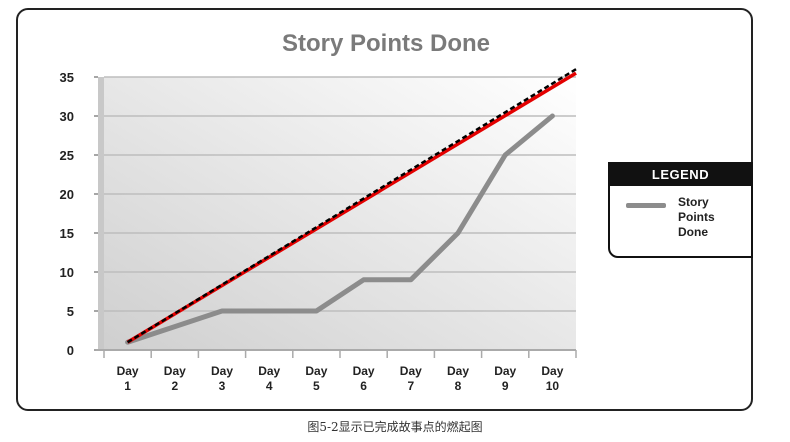 Image resolution: width=790 pixels, height=442 pixels. I want to click on legend-item: Story Points Done, so click(680, 221).